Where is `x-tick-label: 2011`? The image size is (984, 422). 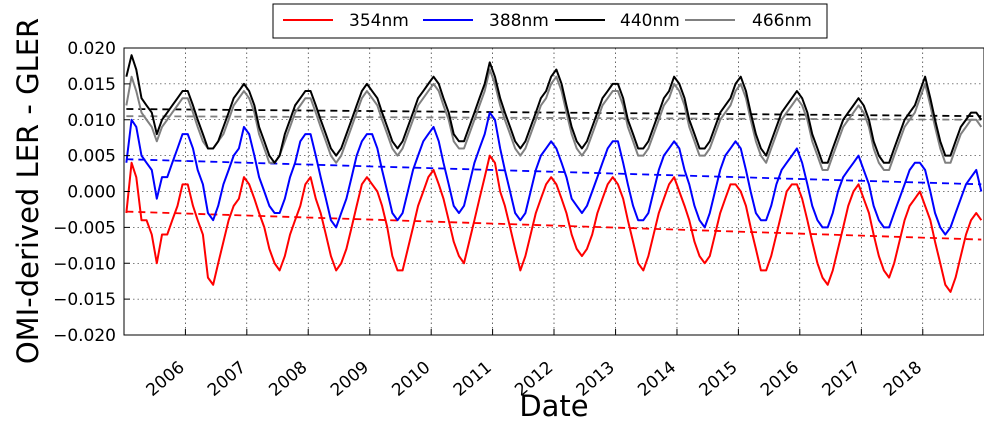
x-tick-label: 2011 is located at coordinates (473, 379).